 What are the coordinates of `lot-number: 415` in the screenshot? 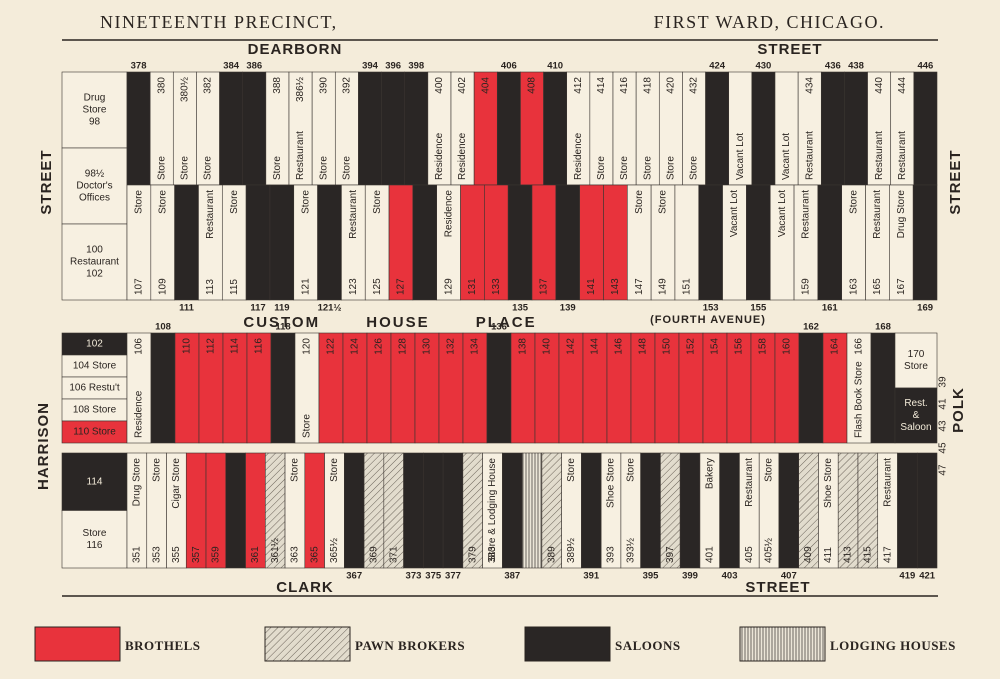 It's located at (867, 554).